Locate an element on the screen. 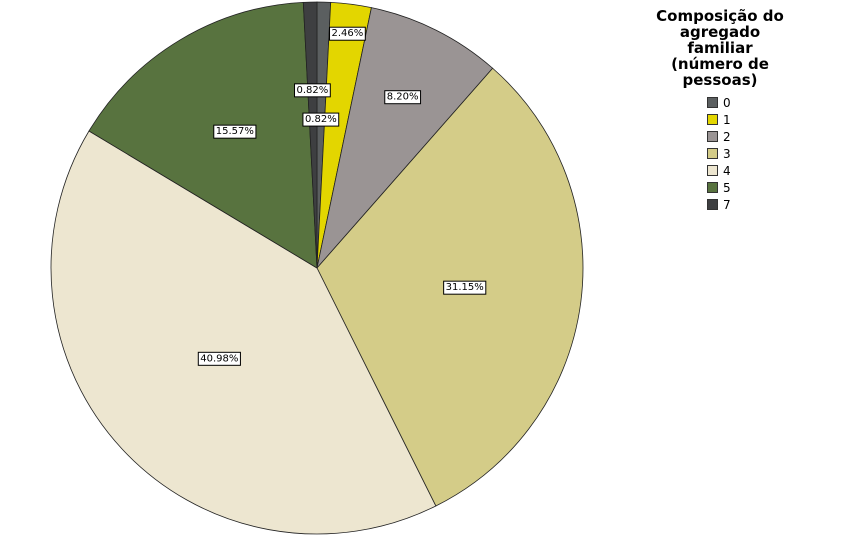 The height and width of the screenshot is (538, 850). legend-rows: 0 1 2 3 4 5 7 is located at coordinates (720, 153).